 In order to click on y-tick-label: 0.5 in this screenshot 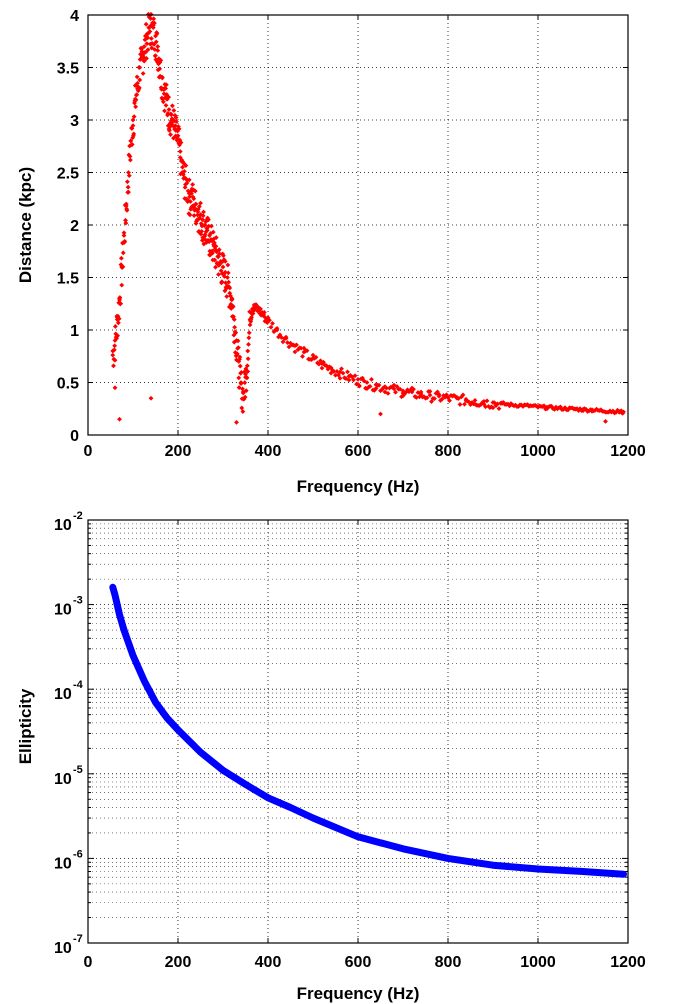, I will do `click(68, 384)`.